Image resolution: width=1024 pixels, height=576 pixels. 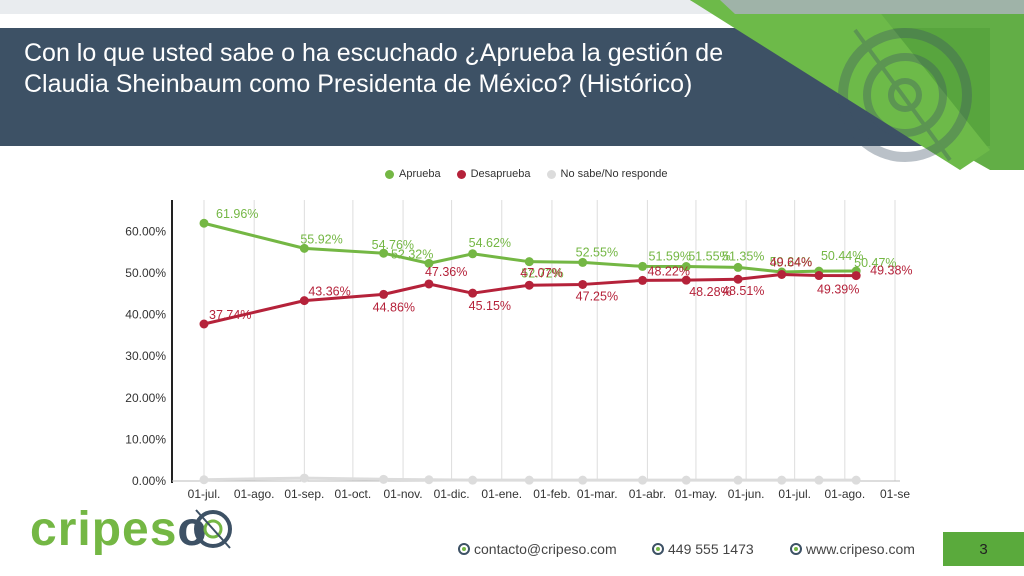 I want to click on data-label: 48.28%, so click(x=710, y=292).